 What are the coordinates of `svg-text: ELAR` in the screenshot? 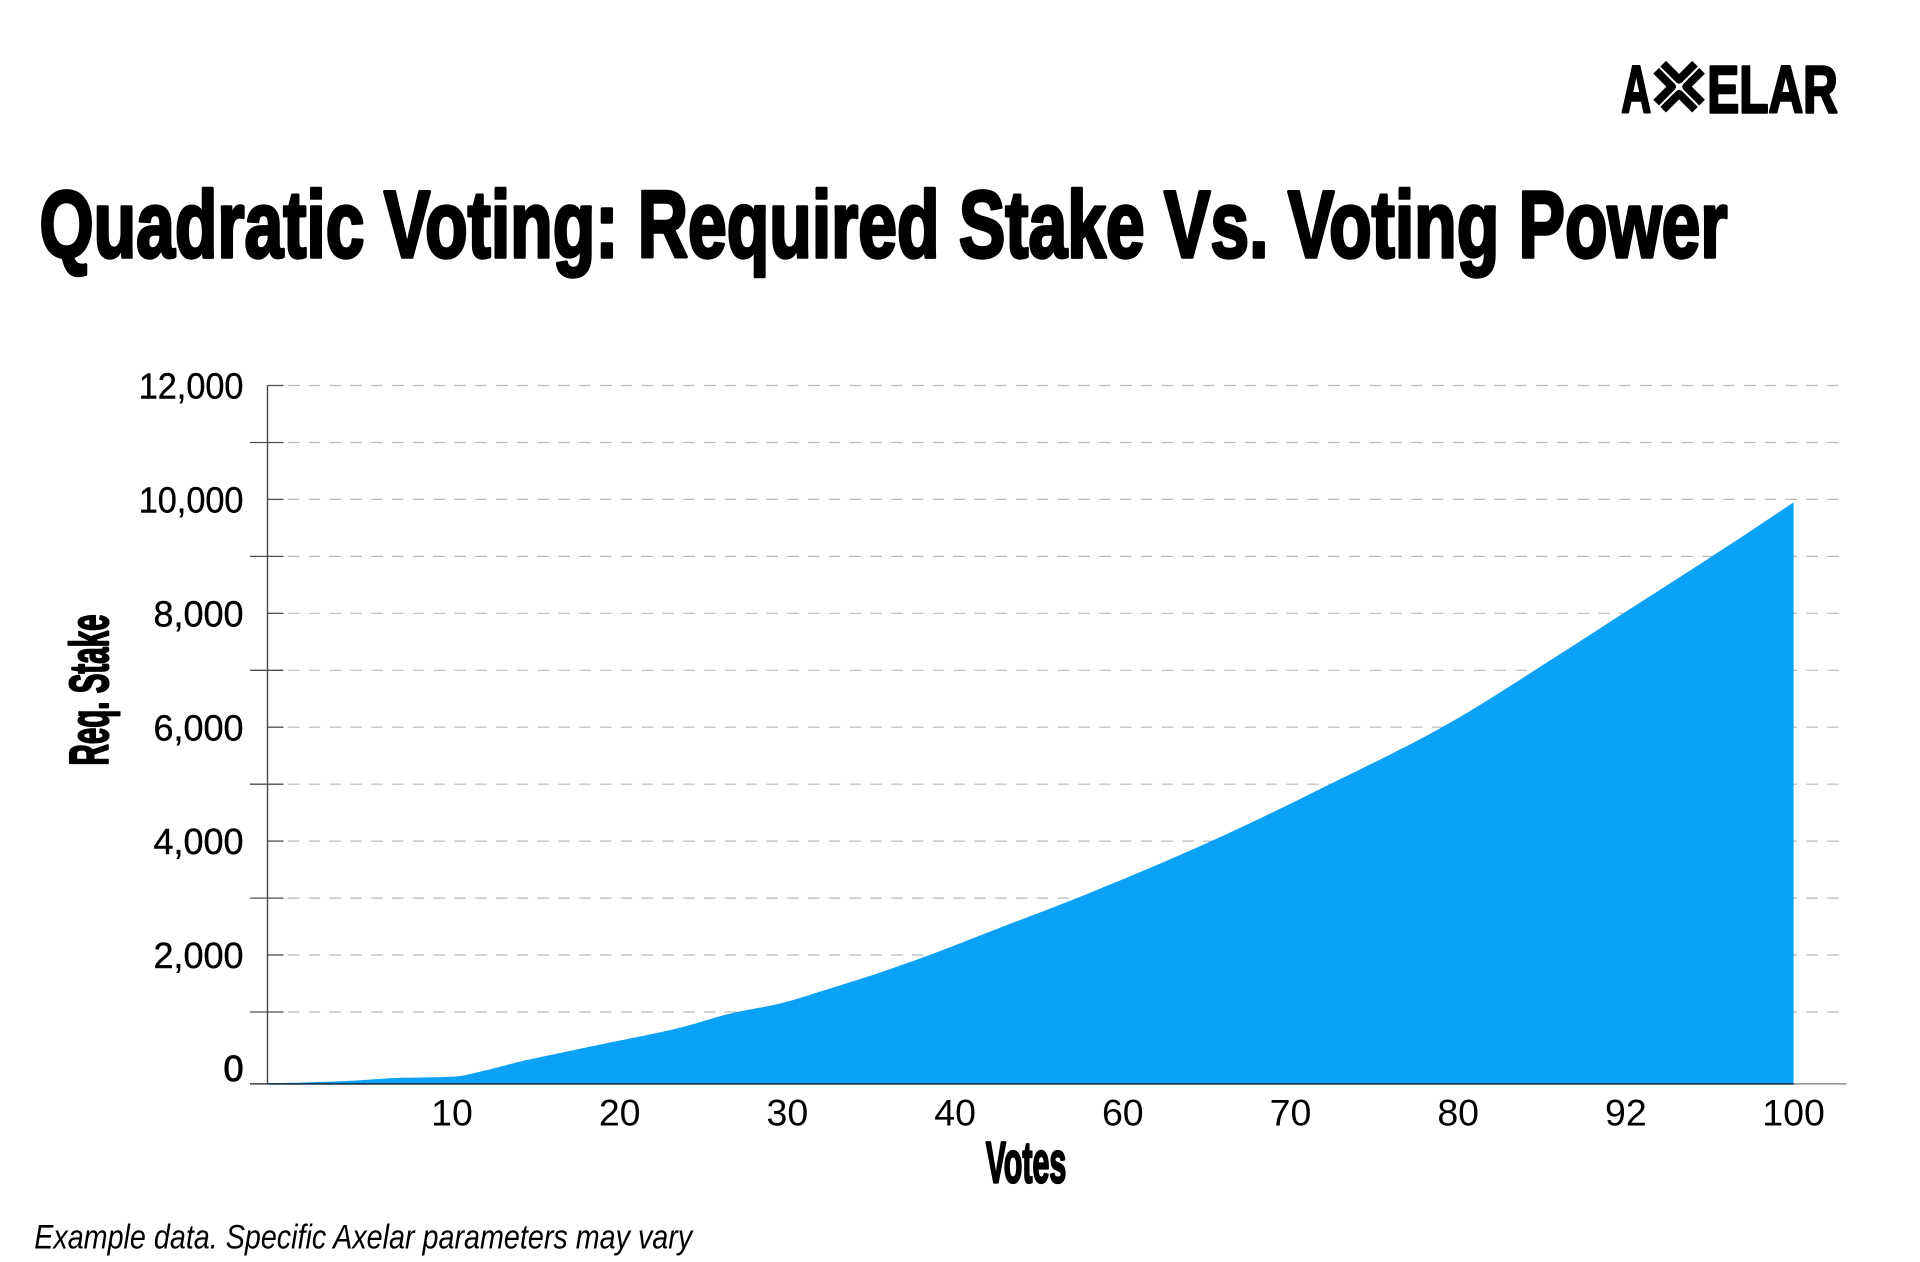 It's located at (1772, 91).